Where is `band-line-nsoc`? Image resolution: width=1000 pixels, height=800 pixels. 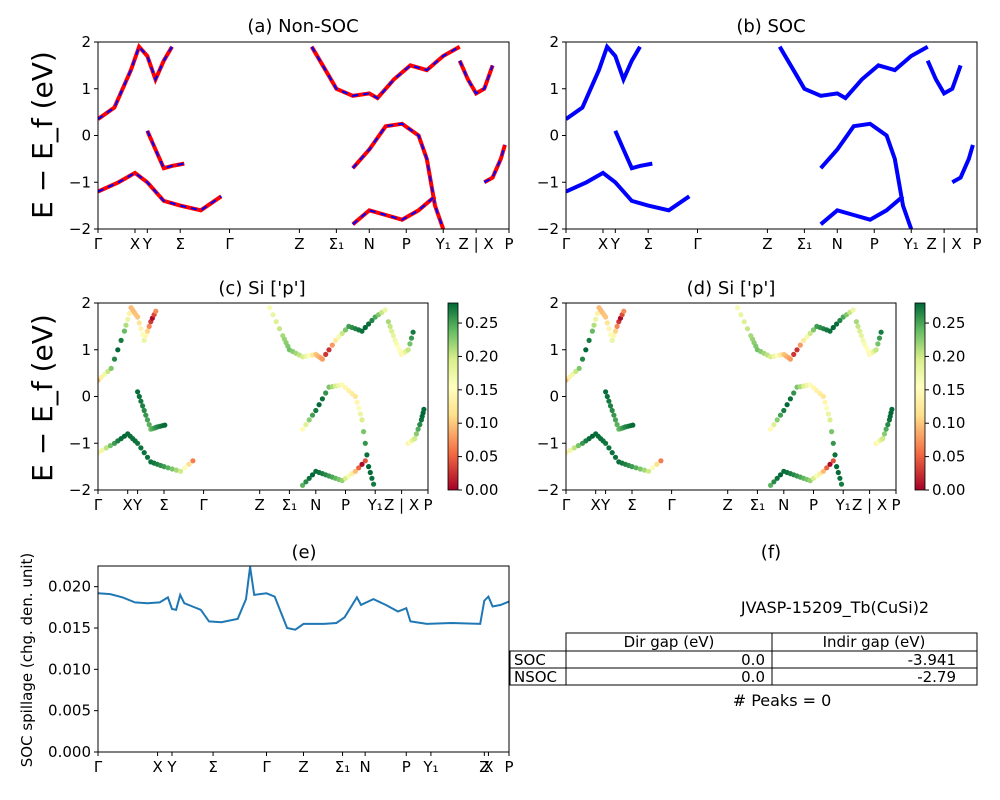
band-line-nsoc is located at coordinates (136, 81).